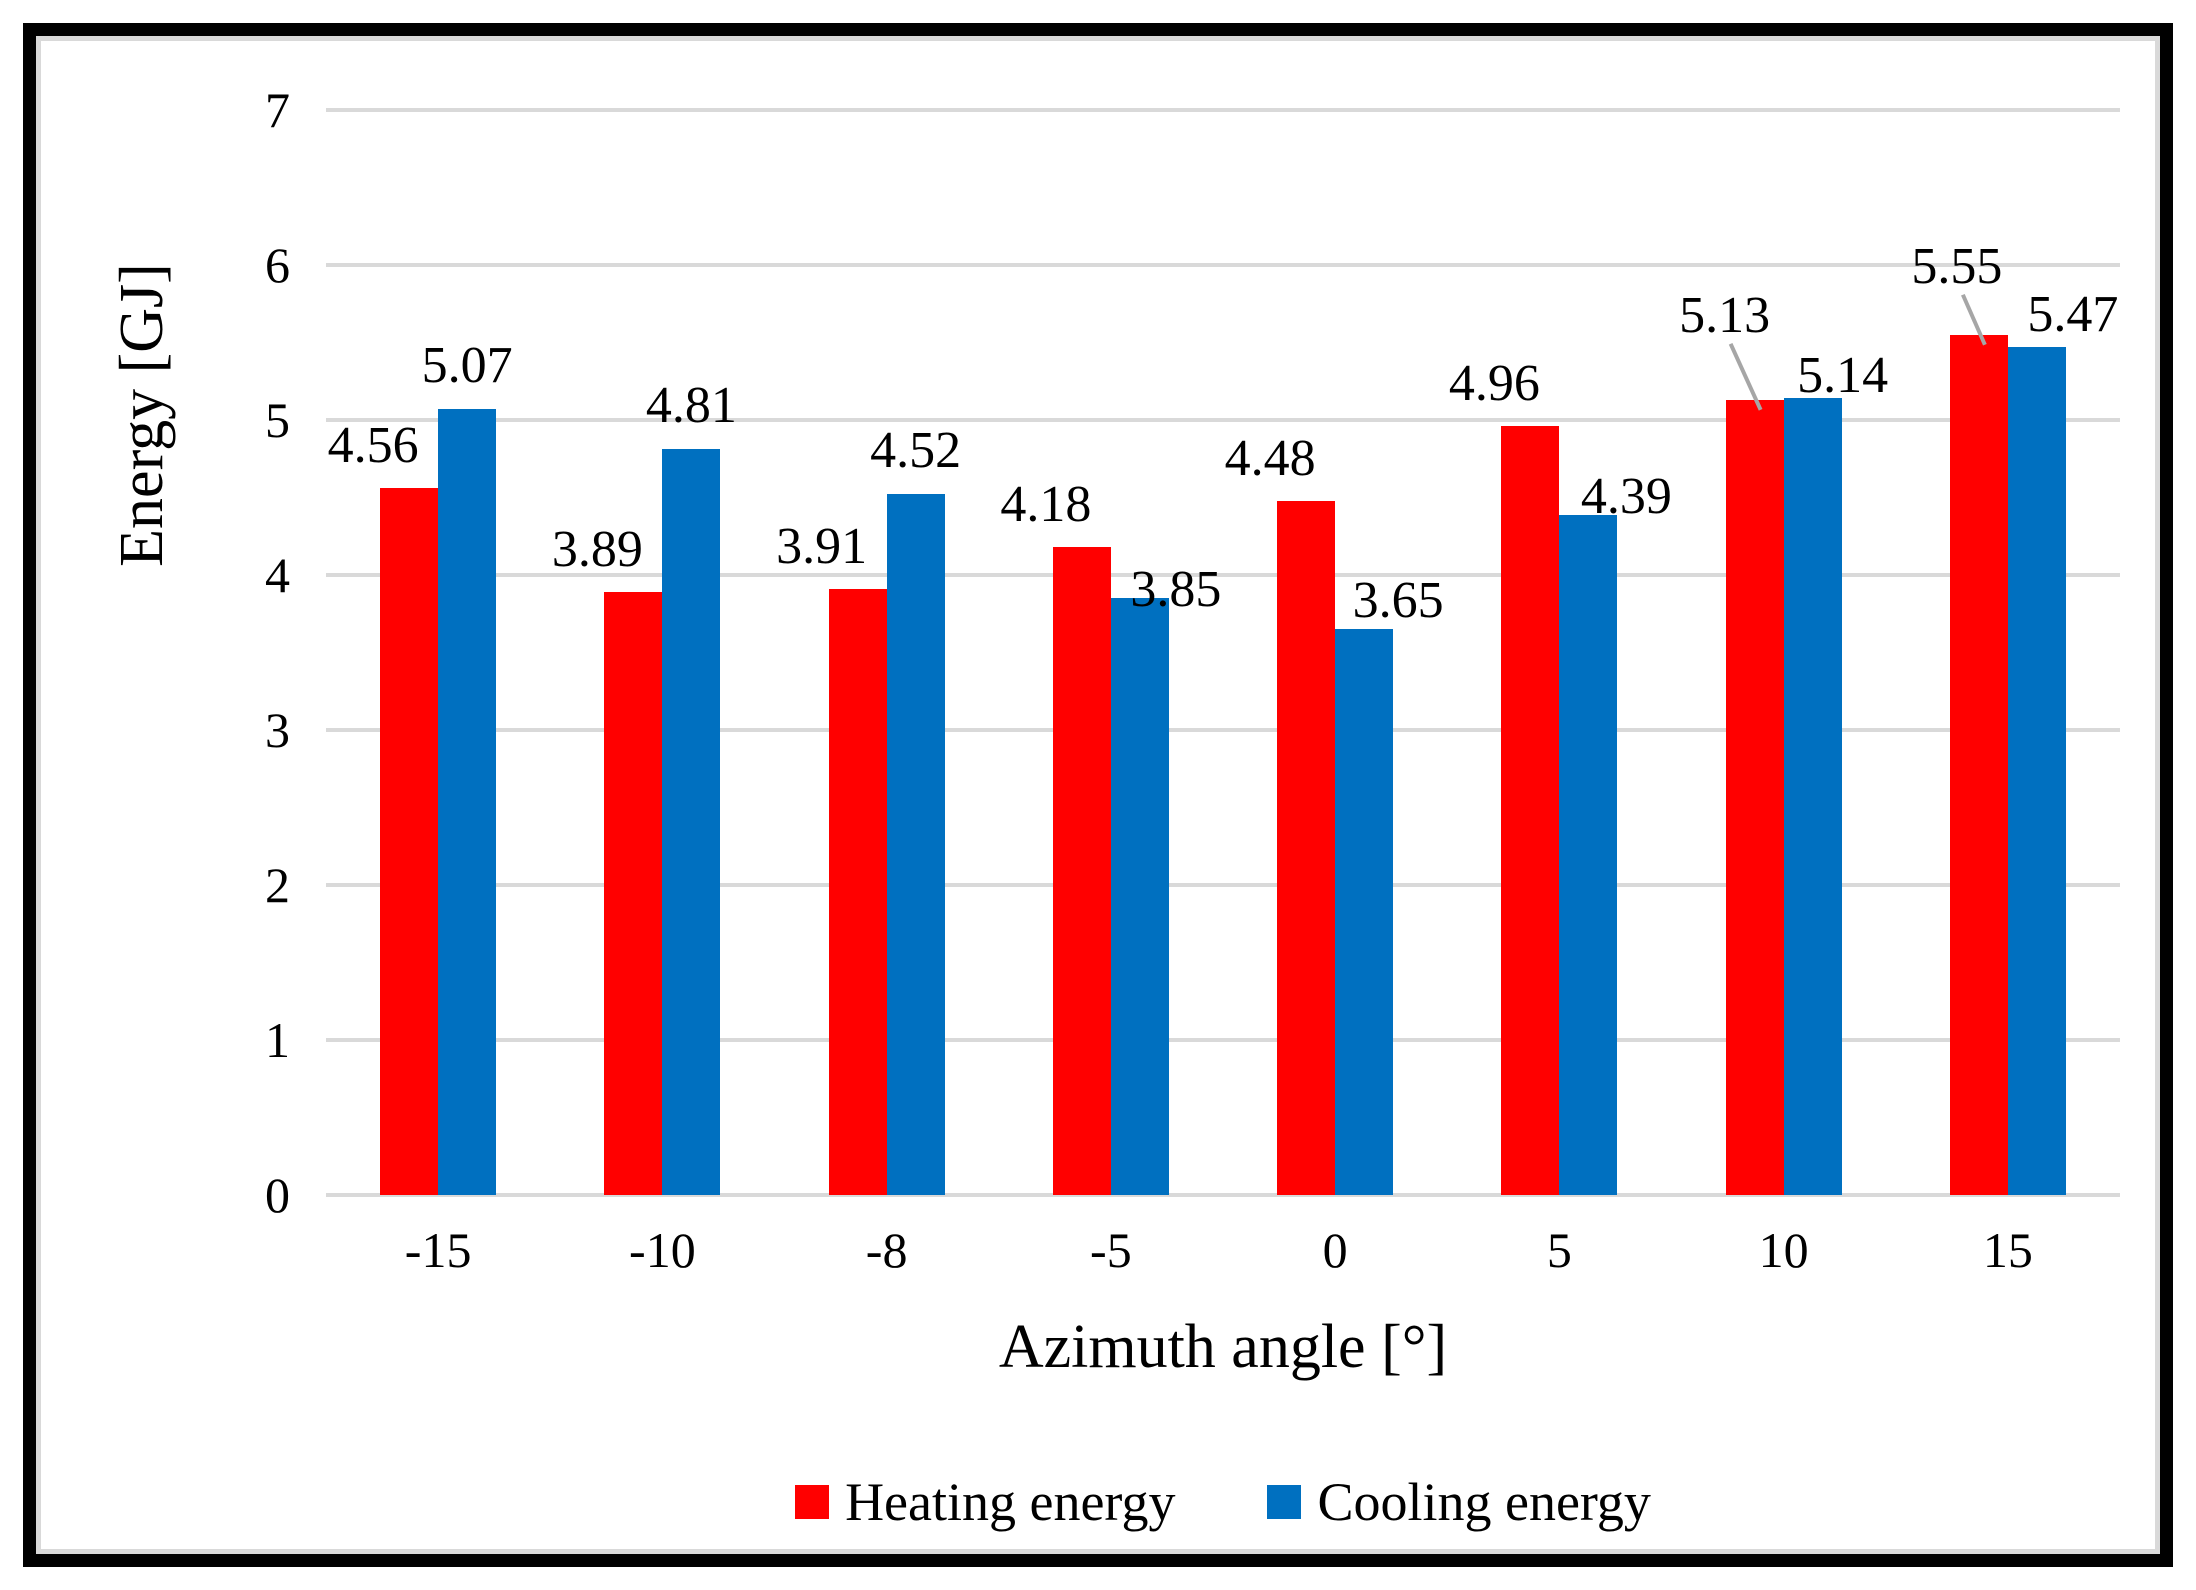 The width and height of the screenshot is (2196, 1590). Describe the element at coordinates (438, 1250) in the screenshot. I see `x-tick-label--15: -15` at that location.